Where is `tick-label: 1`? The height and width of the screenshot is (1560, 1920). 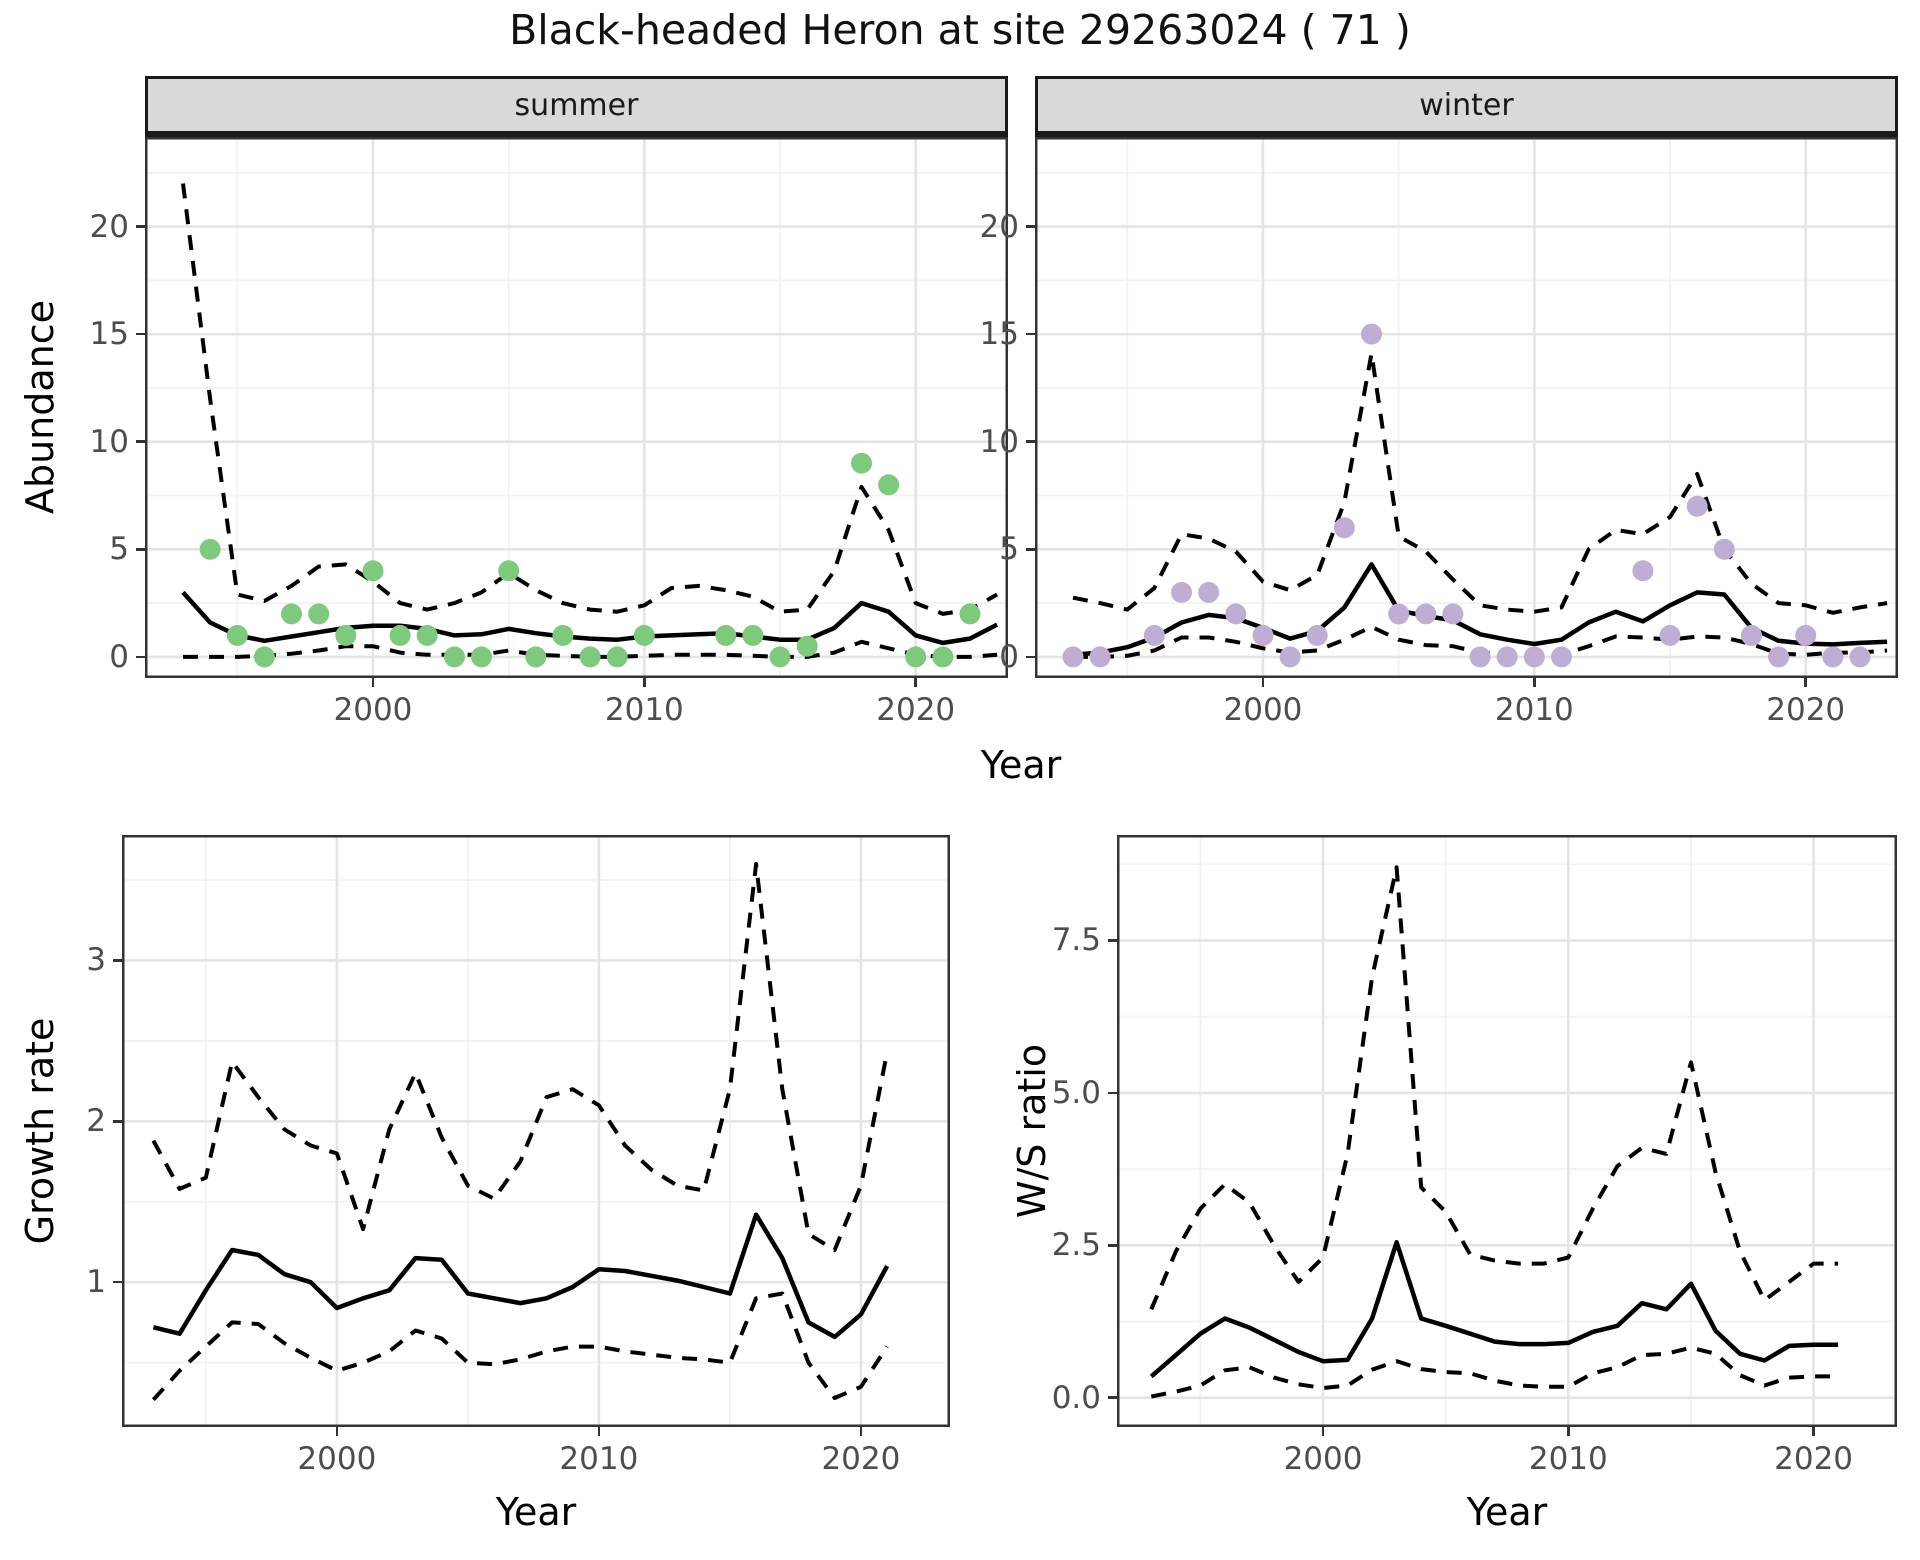 tick-label: 1 is located at coordinates (96, 1282).